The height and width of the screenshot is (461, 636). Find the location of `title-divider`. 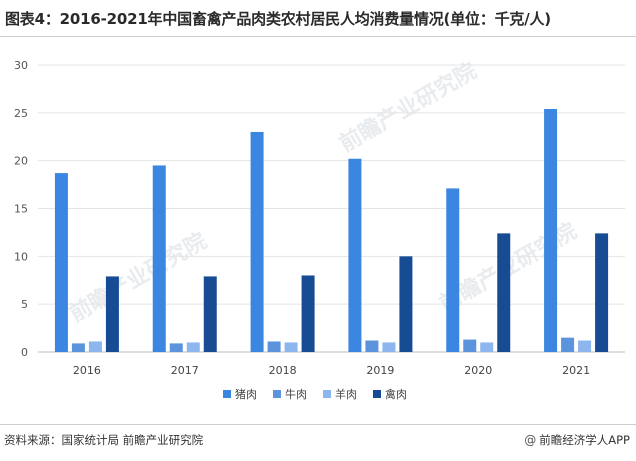

title-divider is located at coordinates (318, 36).